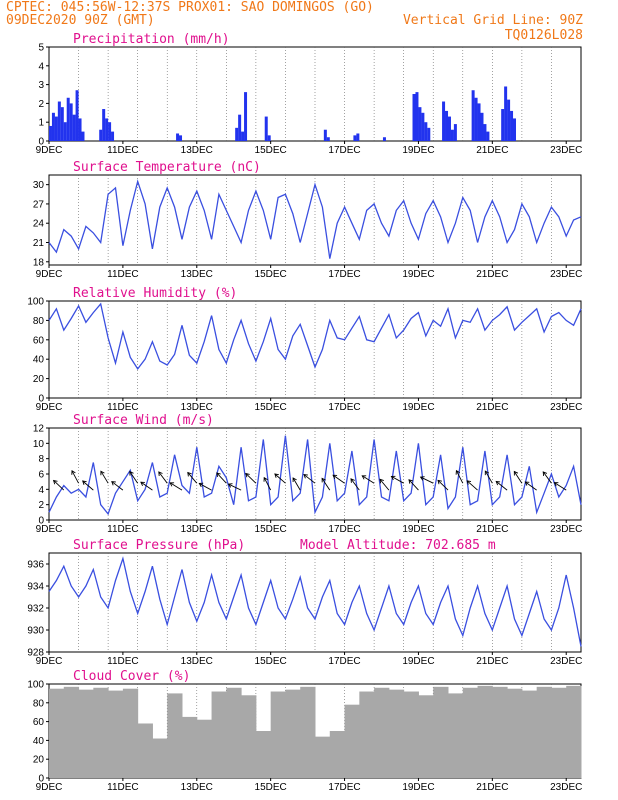 The height and width of the screenshot is (800, 618). Describe the element at coordinates (143, 420) in the screenshot. I see `panel-title: Surface Wind (m/s)` at that location.